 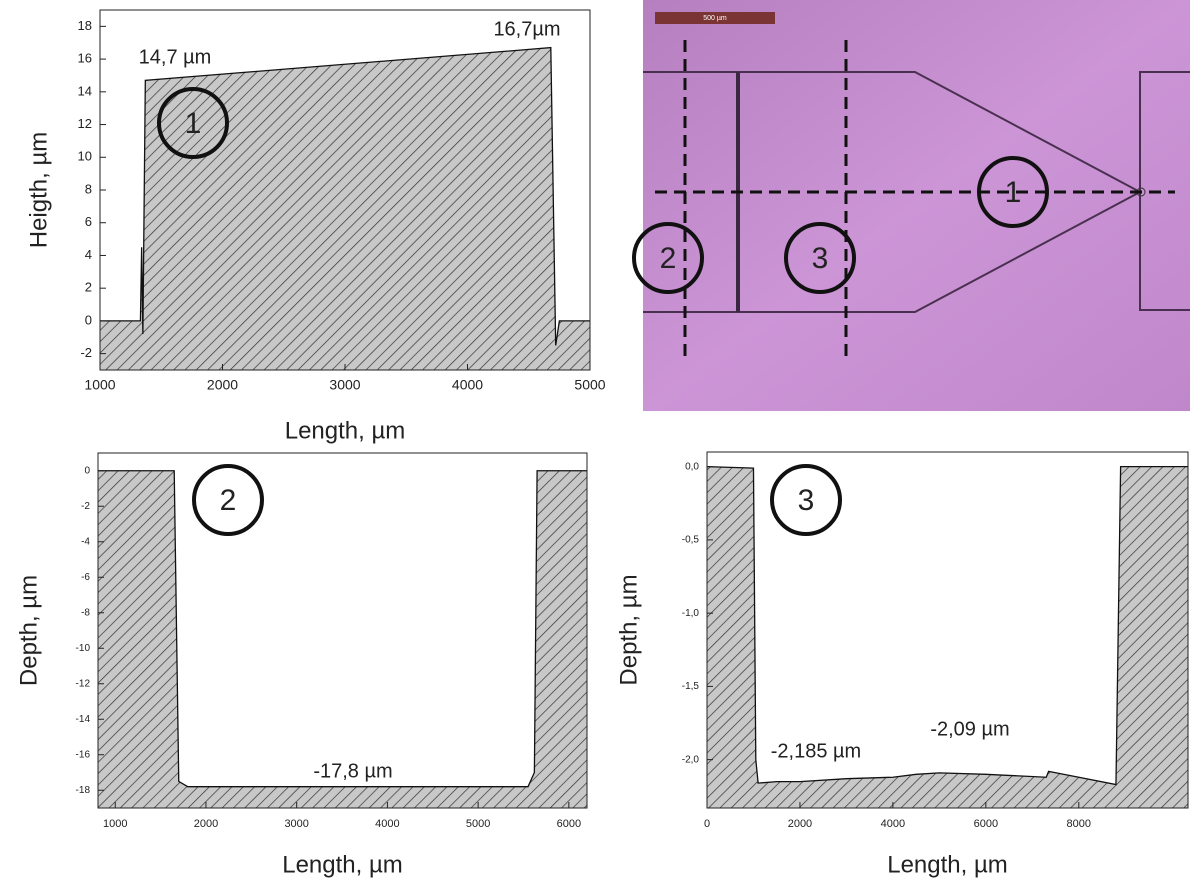 What do you see at coordinates (526, 29) in the screenshot?
I see `annotation: 16,7µm` at bounding box center [526, 29].